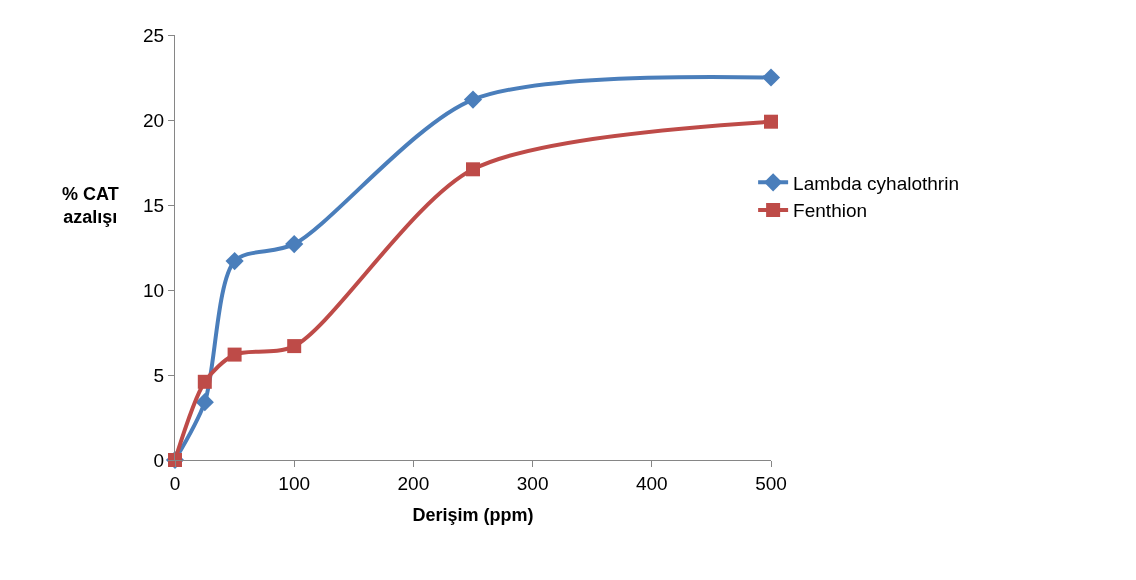 Image resolution: width=1136 pixels, height=580 pixels. I want to click on y-axis-title: % CAT azalışı, so click(90, 206).